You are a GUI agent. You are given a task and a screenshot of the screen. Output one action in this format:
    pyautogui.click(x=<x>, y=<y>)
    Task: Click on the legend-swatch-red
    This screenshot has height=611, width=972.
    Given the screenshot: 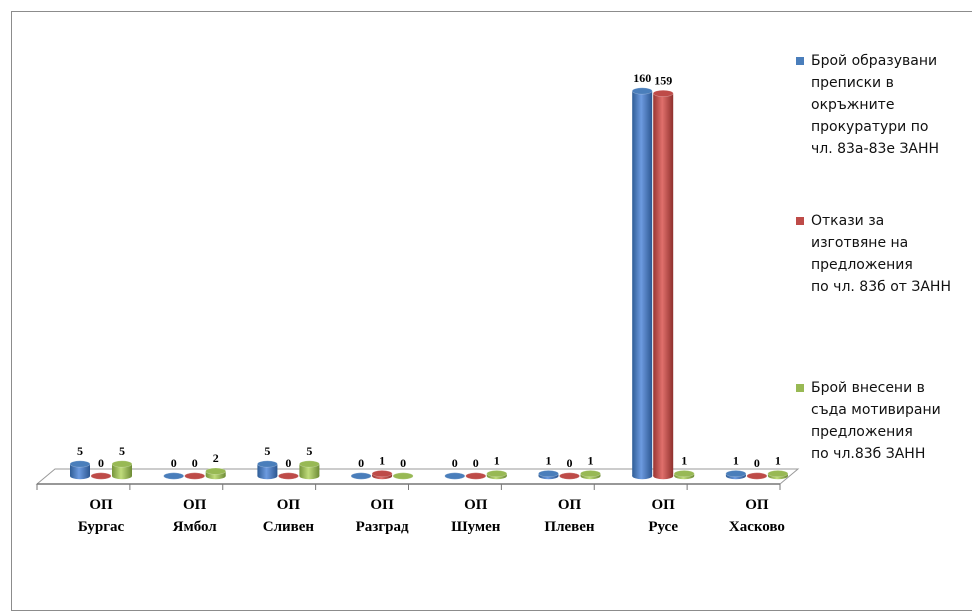 What is the action you would take?
    pyautogui.click(x=800, y=221)
    